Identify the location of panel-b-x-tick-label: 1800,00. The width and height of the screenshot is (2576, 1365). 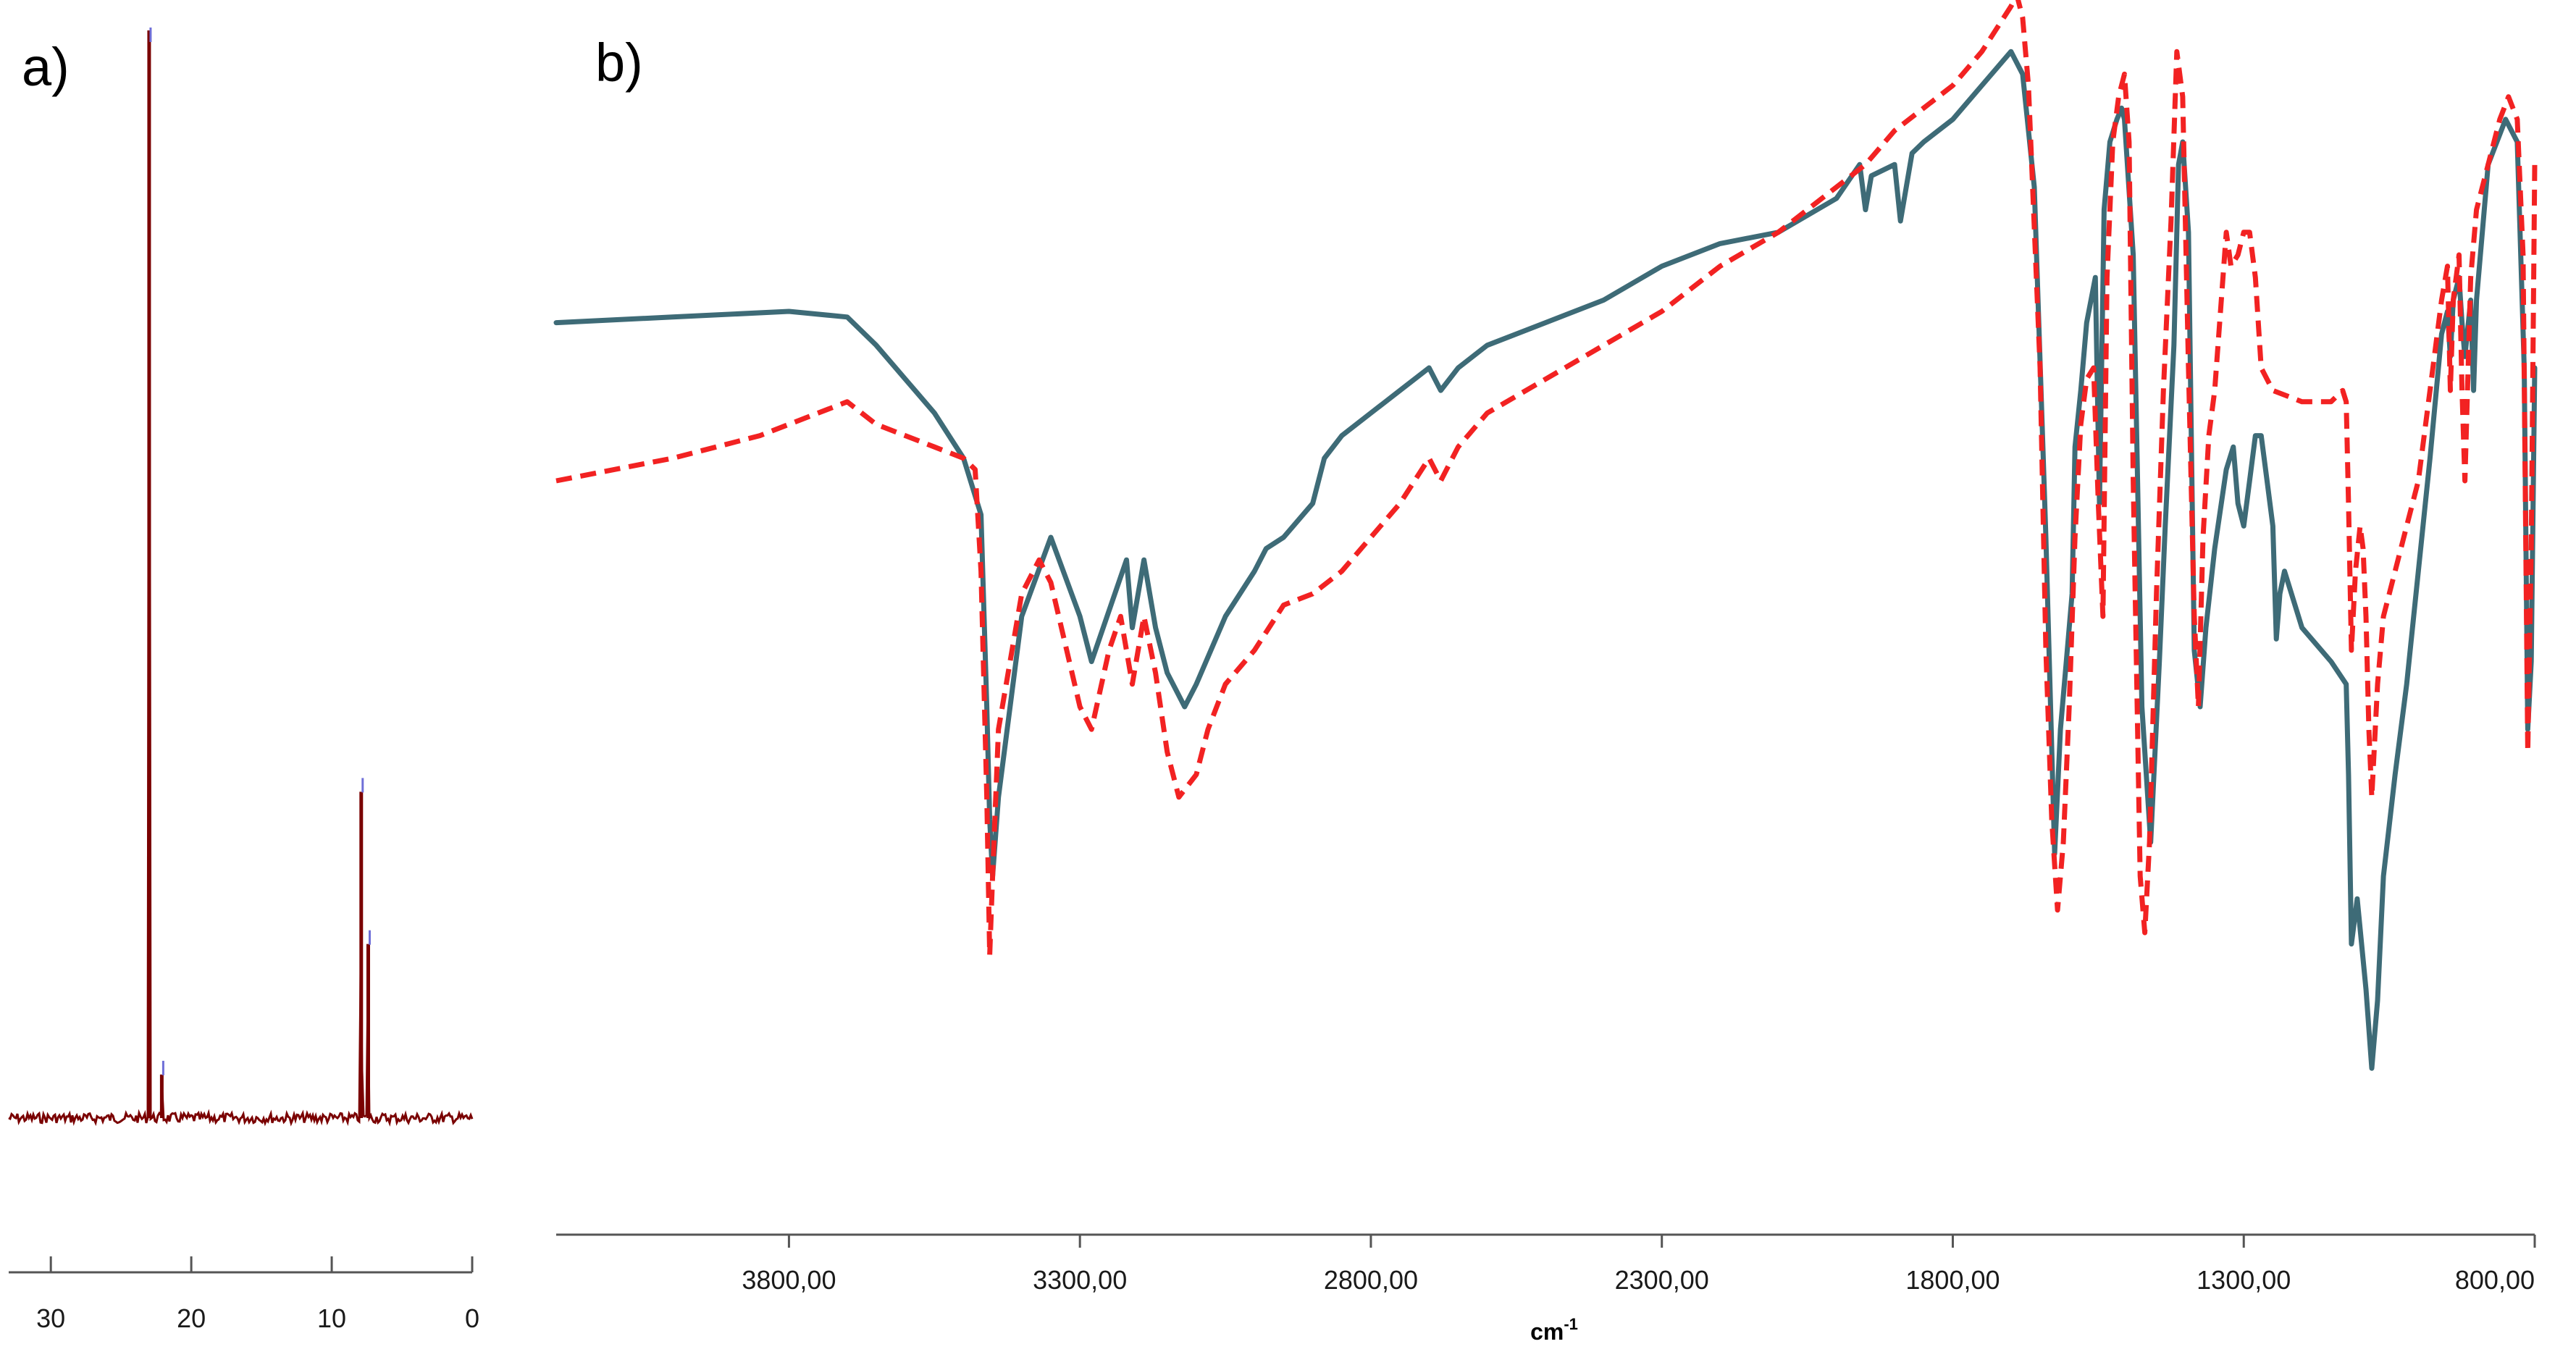
(1952, 1280).